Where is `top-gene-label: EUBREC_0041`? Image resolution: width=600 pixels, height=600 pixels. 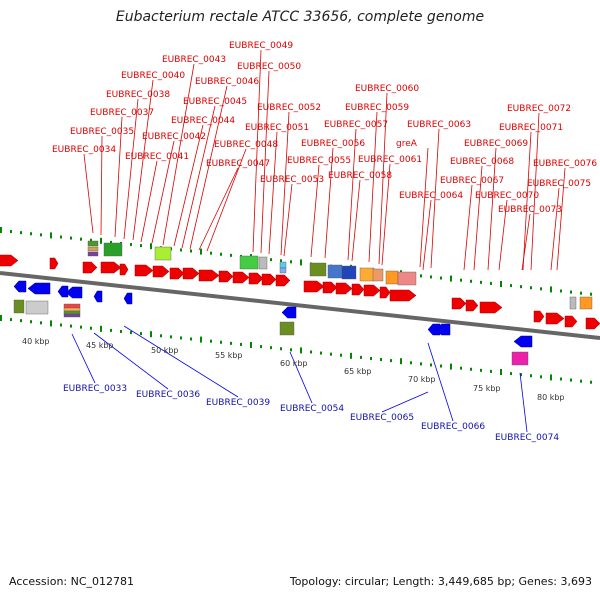 top-gene-label: EUBREC_0041 is located at coordinates (157, 157).